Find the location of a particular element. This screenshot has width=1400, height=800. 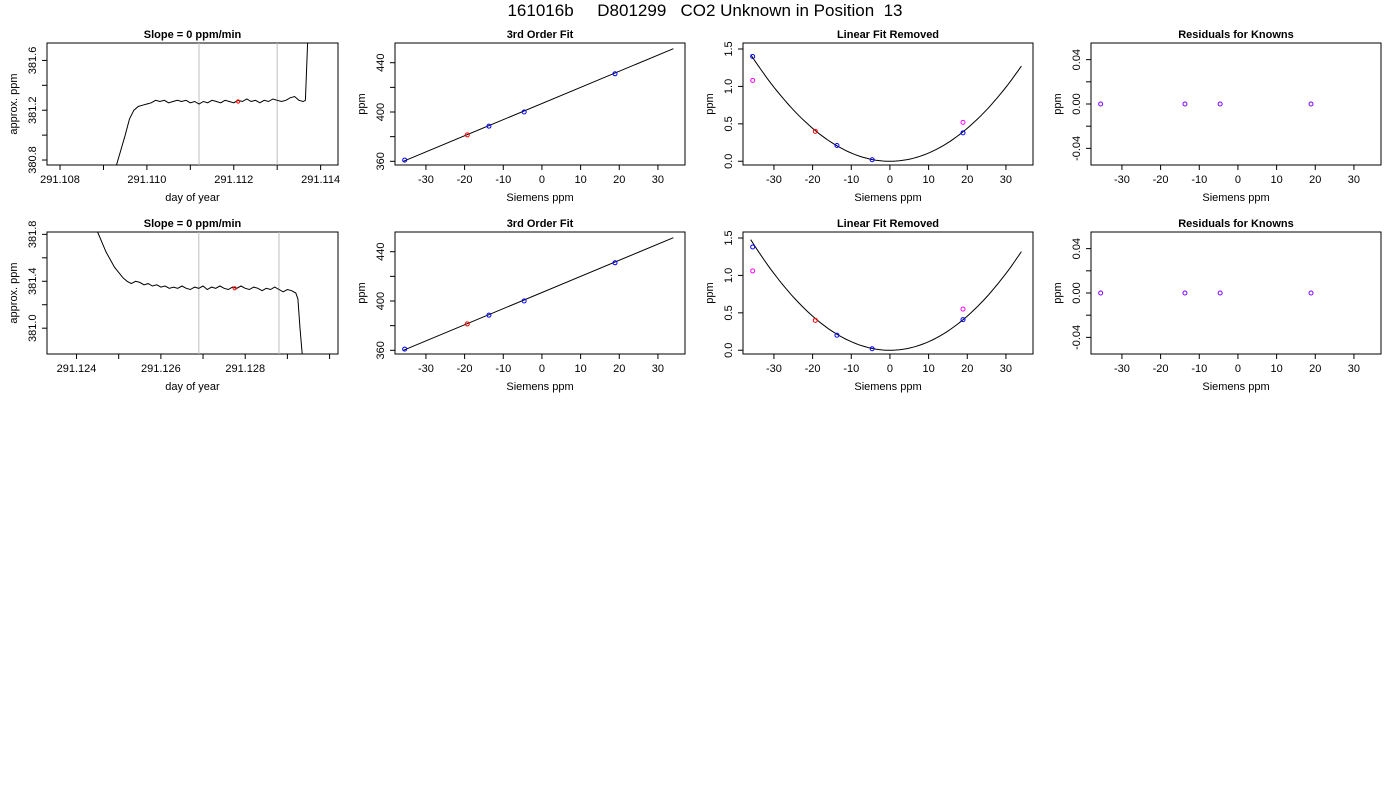

x-tick-label: 291.114 is located at coordinates (320, 180).